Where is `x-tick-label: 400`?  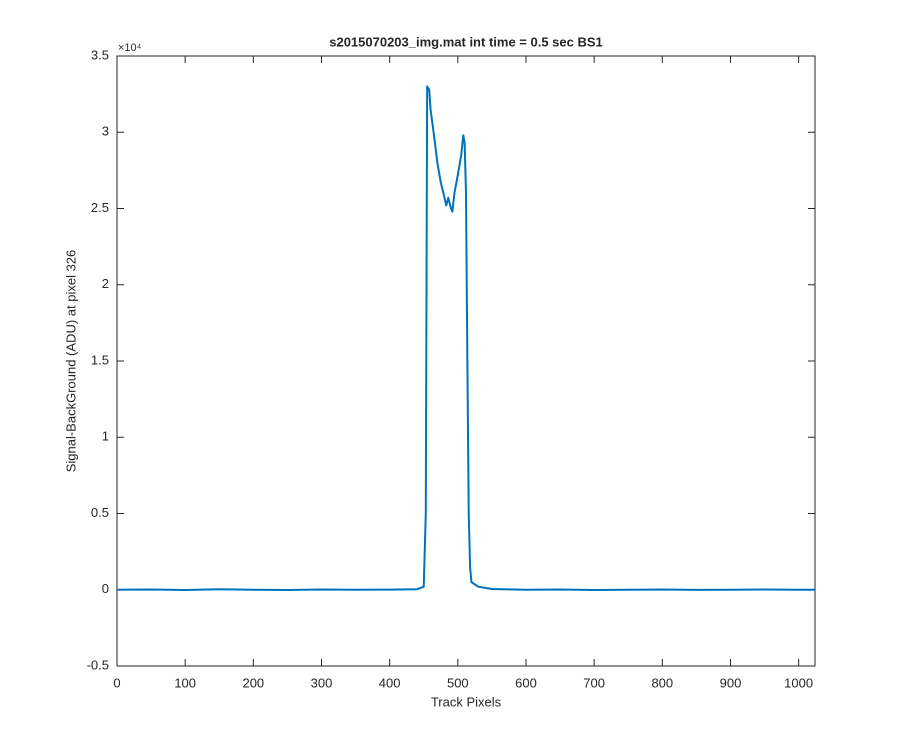
x-tick-label: 400 is located at coordinates (390, 682).